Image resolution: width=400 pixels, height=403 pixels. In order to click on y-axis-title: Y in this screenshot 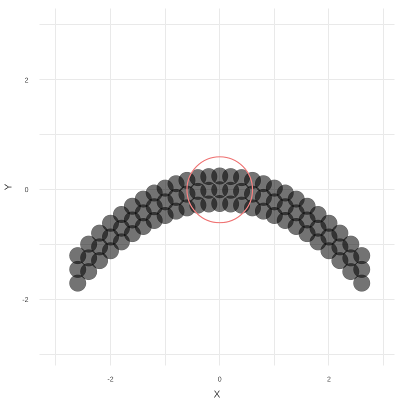, I will do `click(8, 186)`.